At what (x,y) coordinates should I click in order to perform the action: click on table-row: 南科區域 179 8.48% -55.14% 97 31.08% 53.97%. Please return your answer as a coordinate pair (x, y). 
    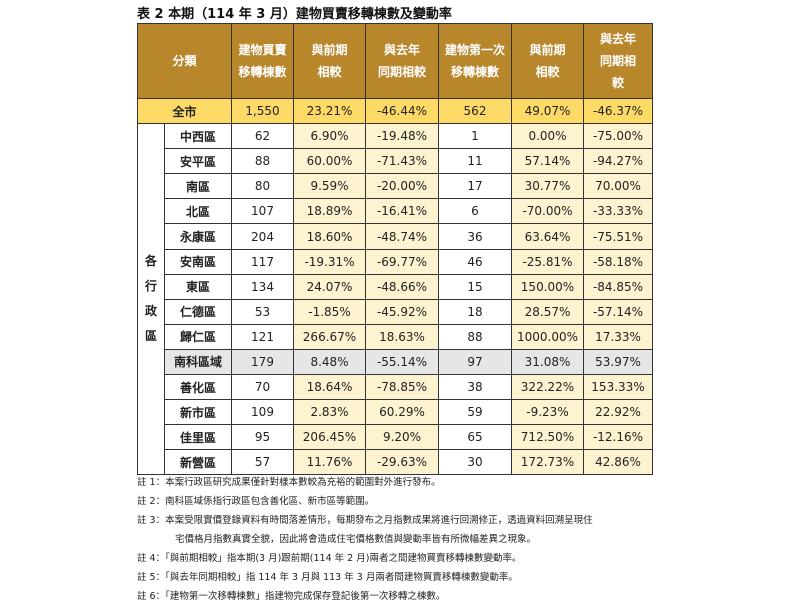
    Looking at the image, I should click on (395, 362).